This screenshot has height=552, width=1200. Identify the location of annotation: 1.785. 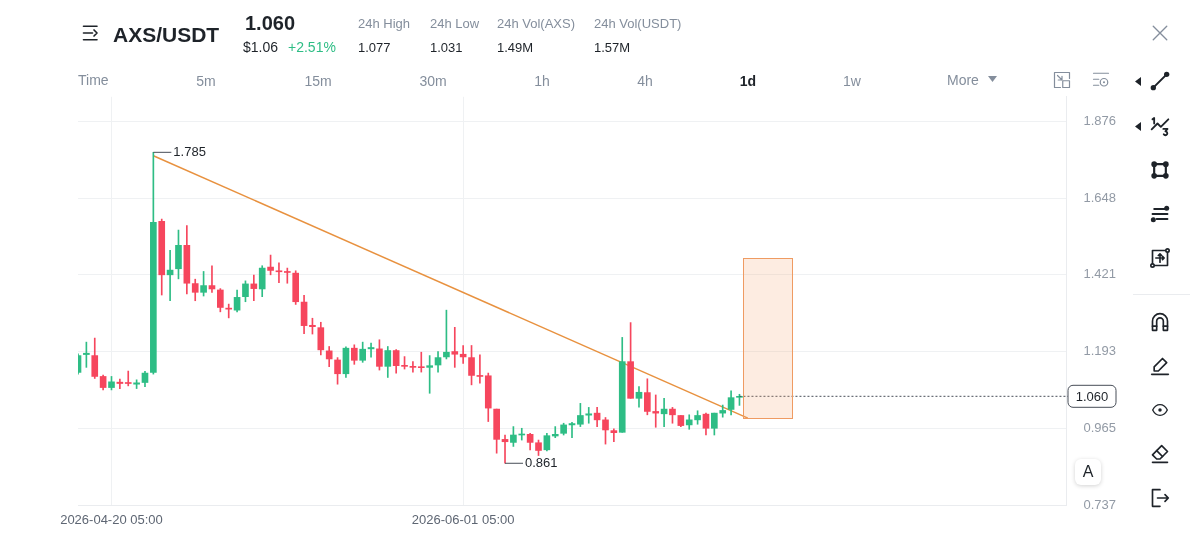
(189, 151).